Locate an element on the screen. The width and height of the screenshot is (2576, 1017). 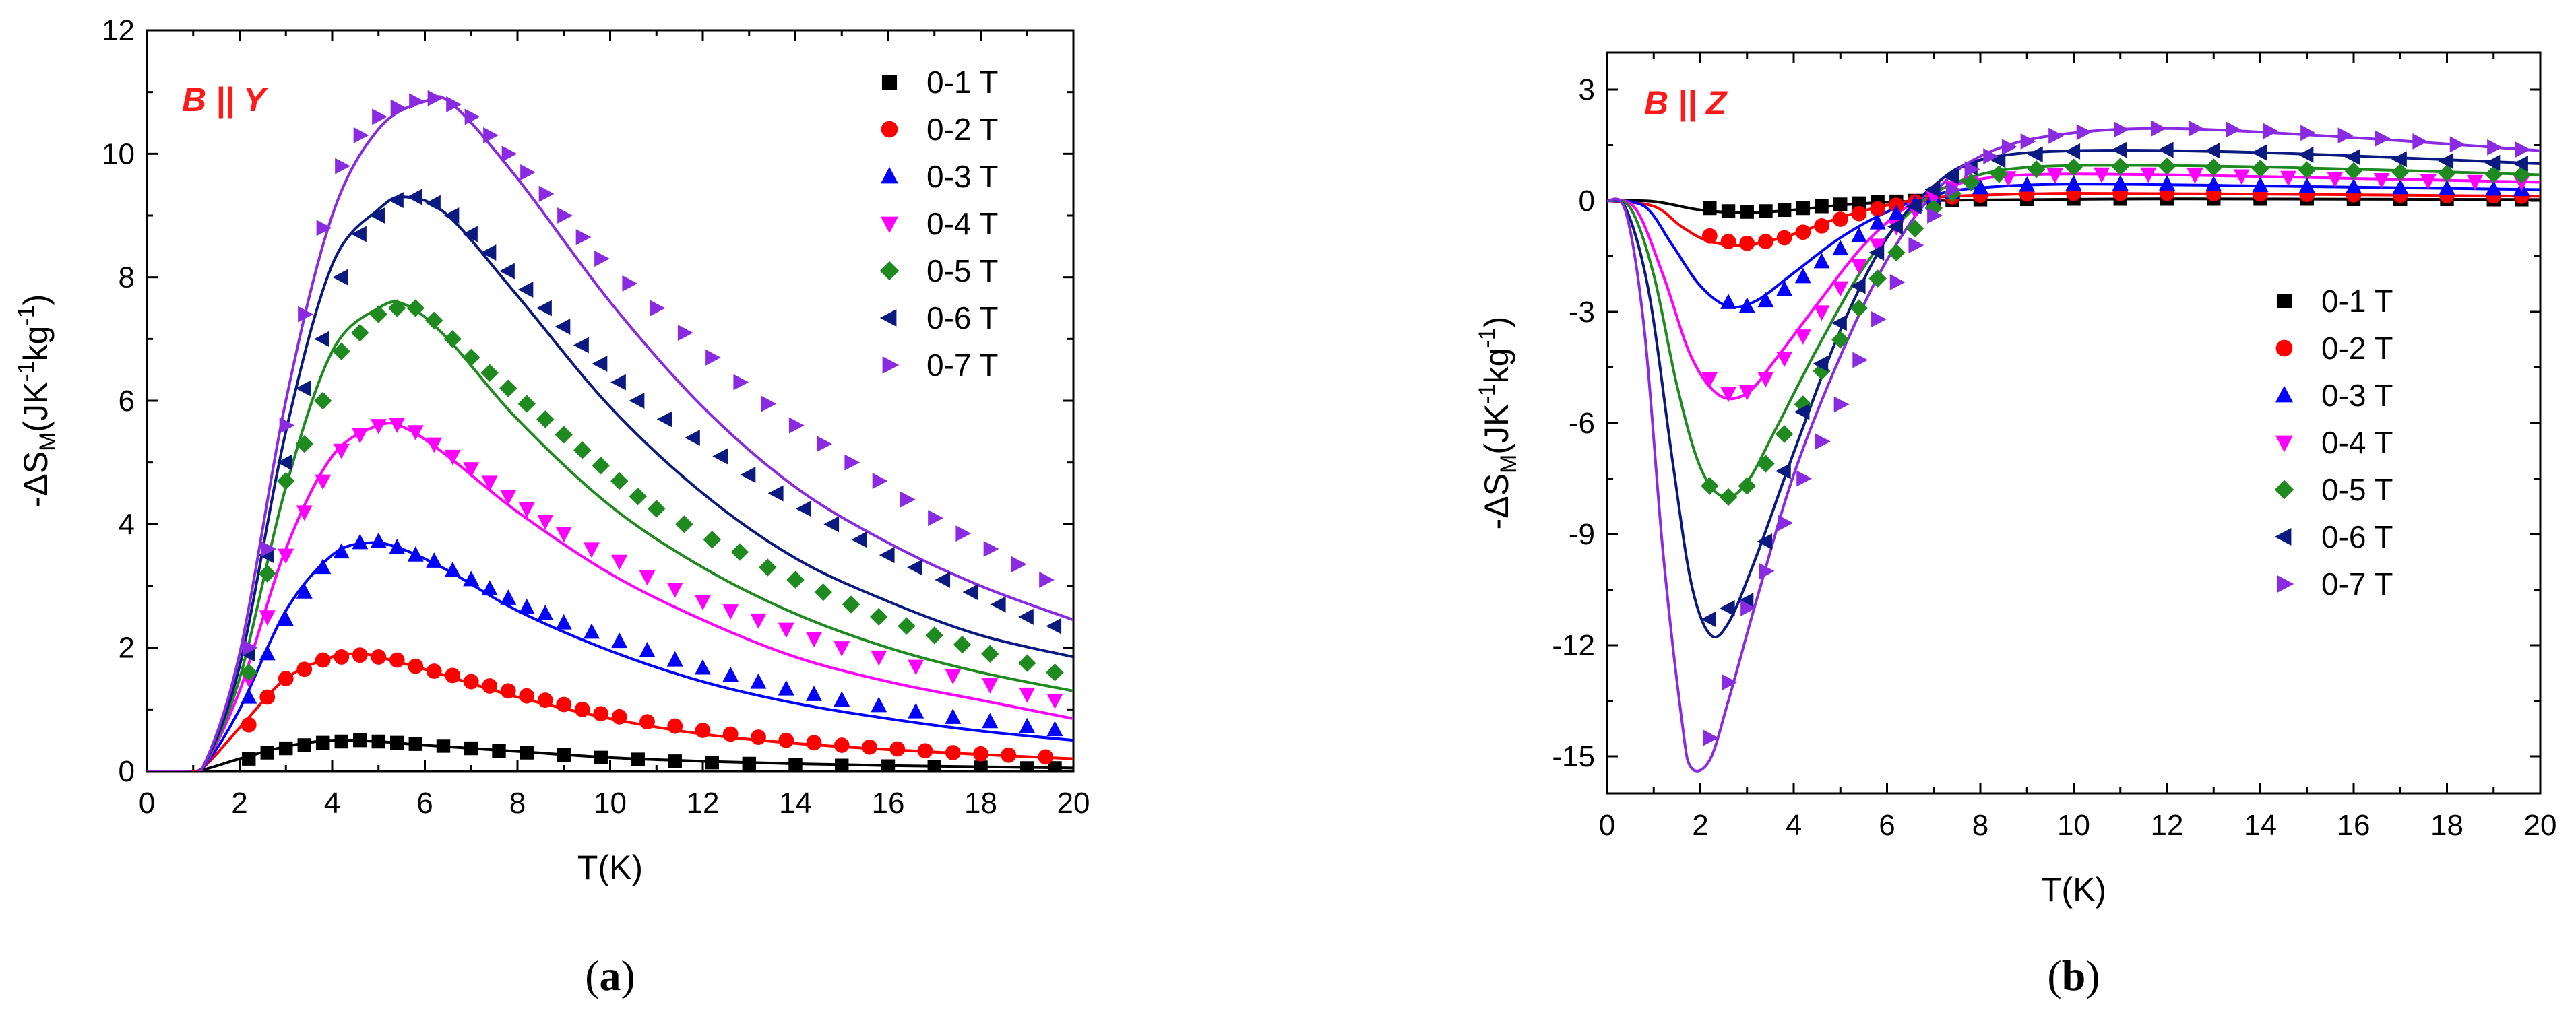
x-tick-label: 12 is located at coordinates (2167, 825).